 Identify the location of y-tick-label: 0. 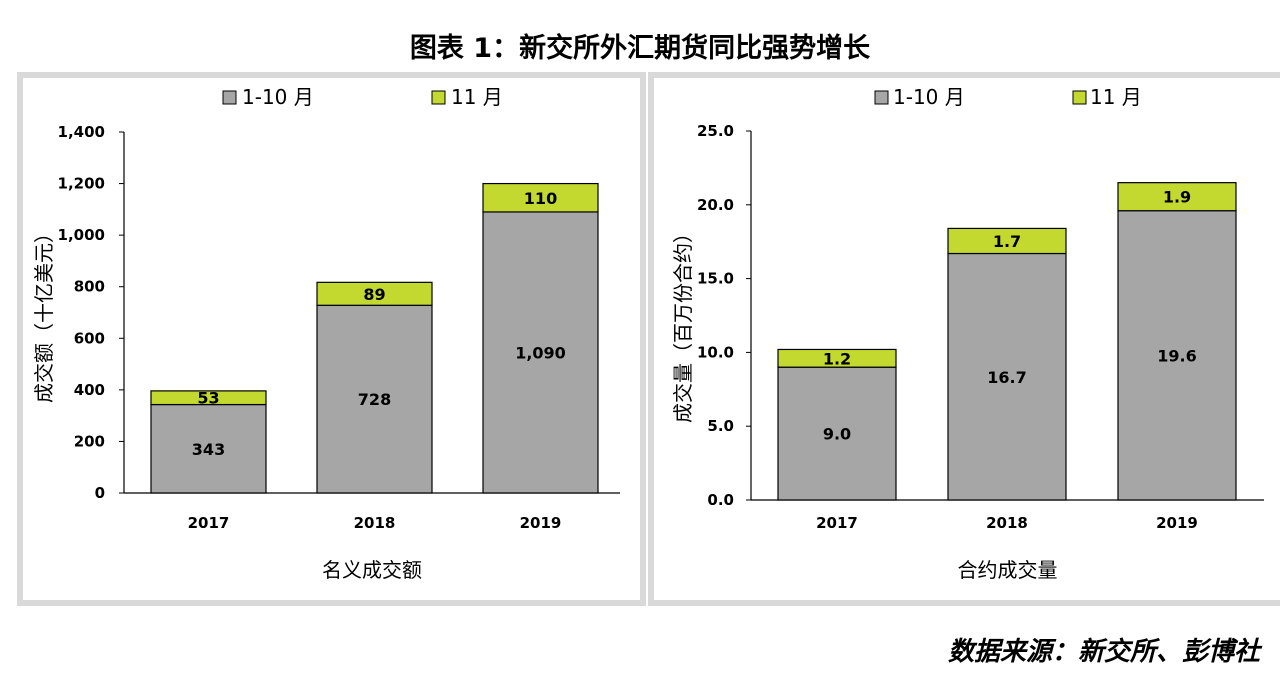
(100, 493).